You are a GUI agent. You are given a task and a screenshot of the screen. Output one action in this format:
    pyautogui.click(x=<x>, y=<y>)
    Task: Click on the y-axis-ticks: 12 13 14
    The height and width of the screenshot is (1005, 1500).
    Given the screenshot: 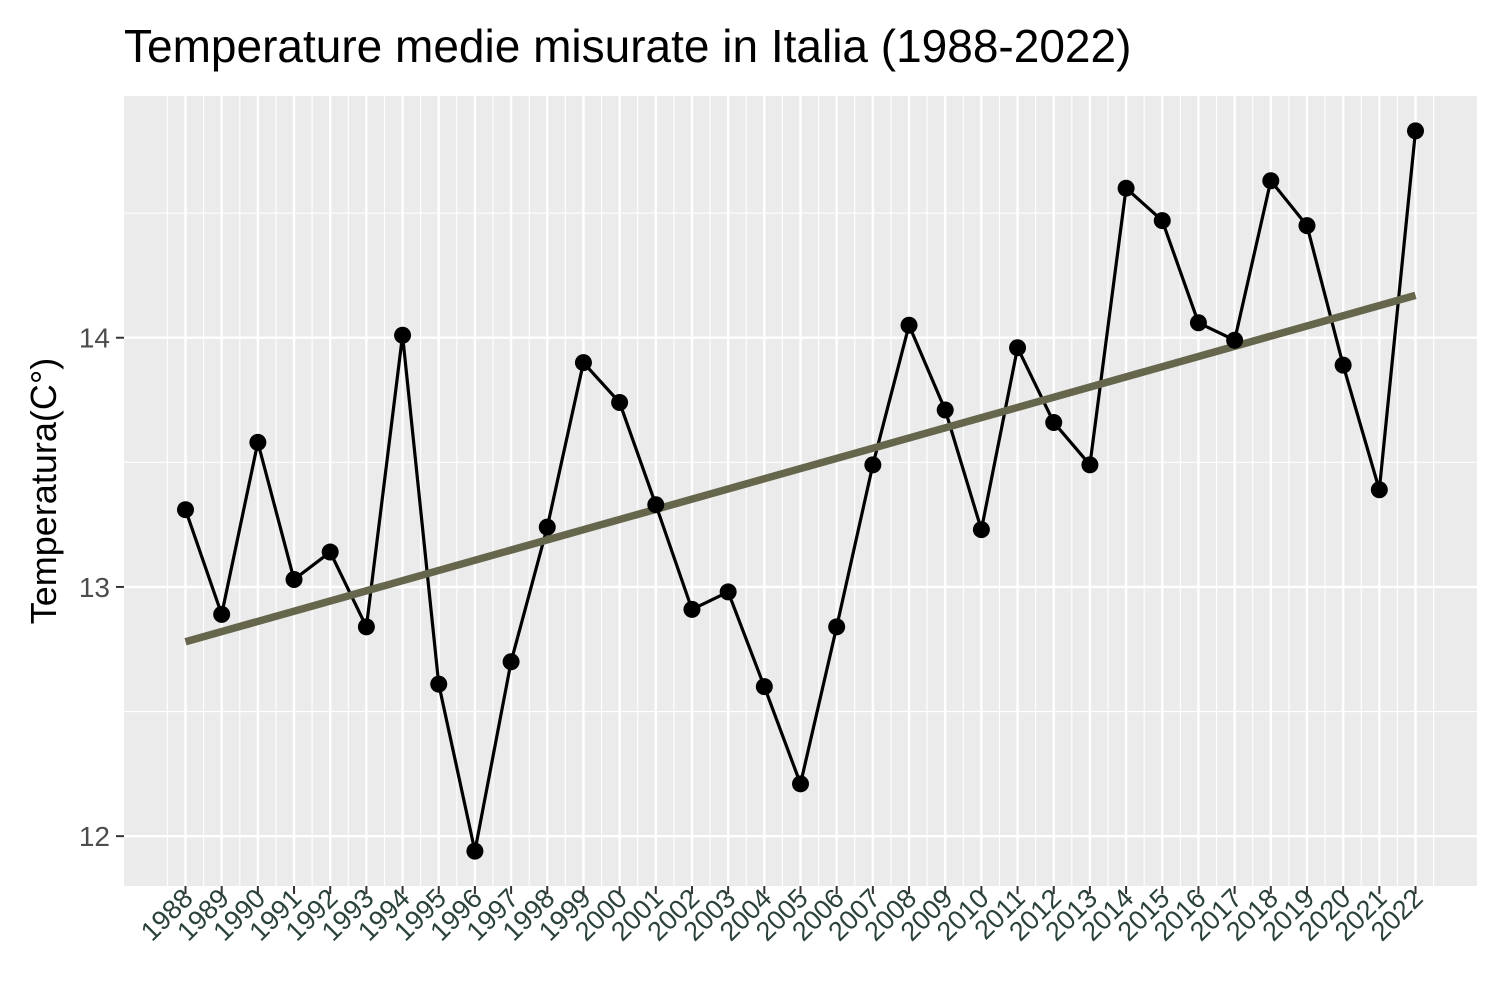 What is the action you would take?
    pyautogui.click(x=101, y=587)
    